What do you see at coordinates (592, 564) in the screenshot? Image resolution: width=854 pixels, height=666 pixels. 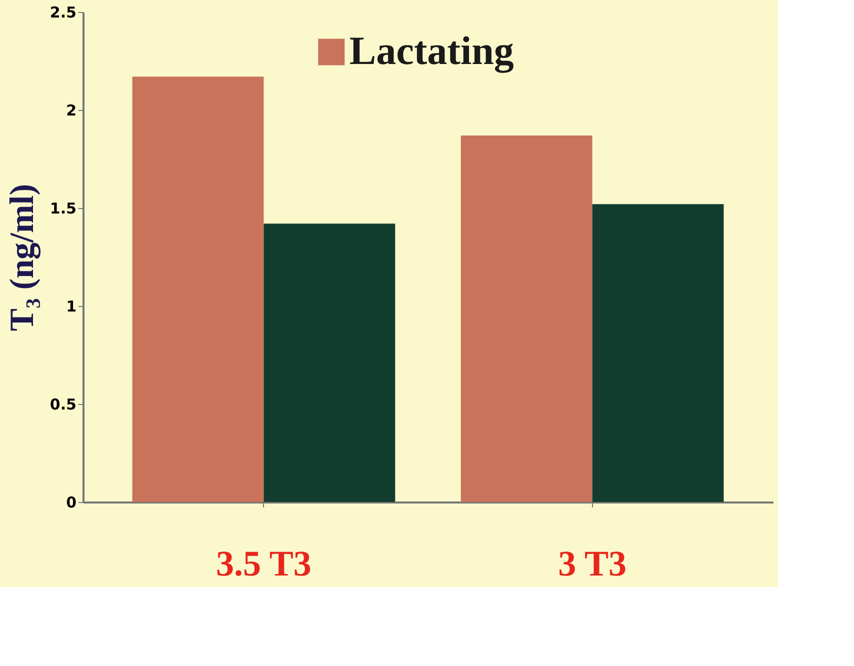 I see `x-tick-label: 3 T3` at bounding box center [592, 564].